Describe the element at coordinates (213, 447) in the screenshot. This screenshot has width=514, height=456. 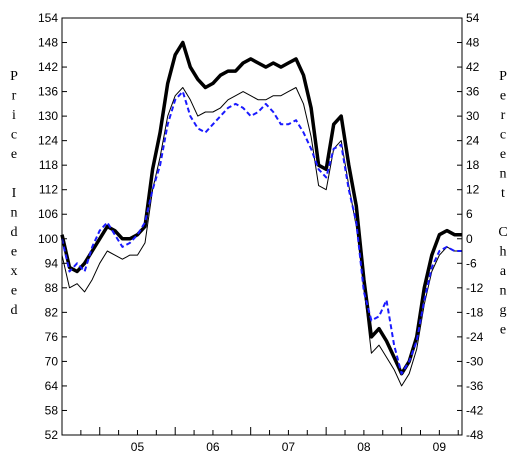
I see `x-tick-label: 06` at that location.